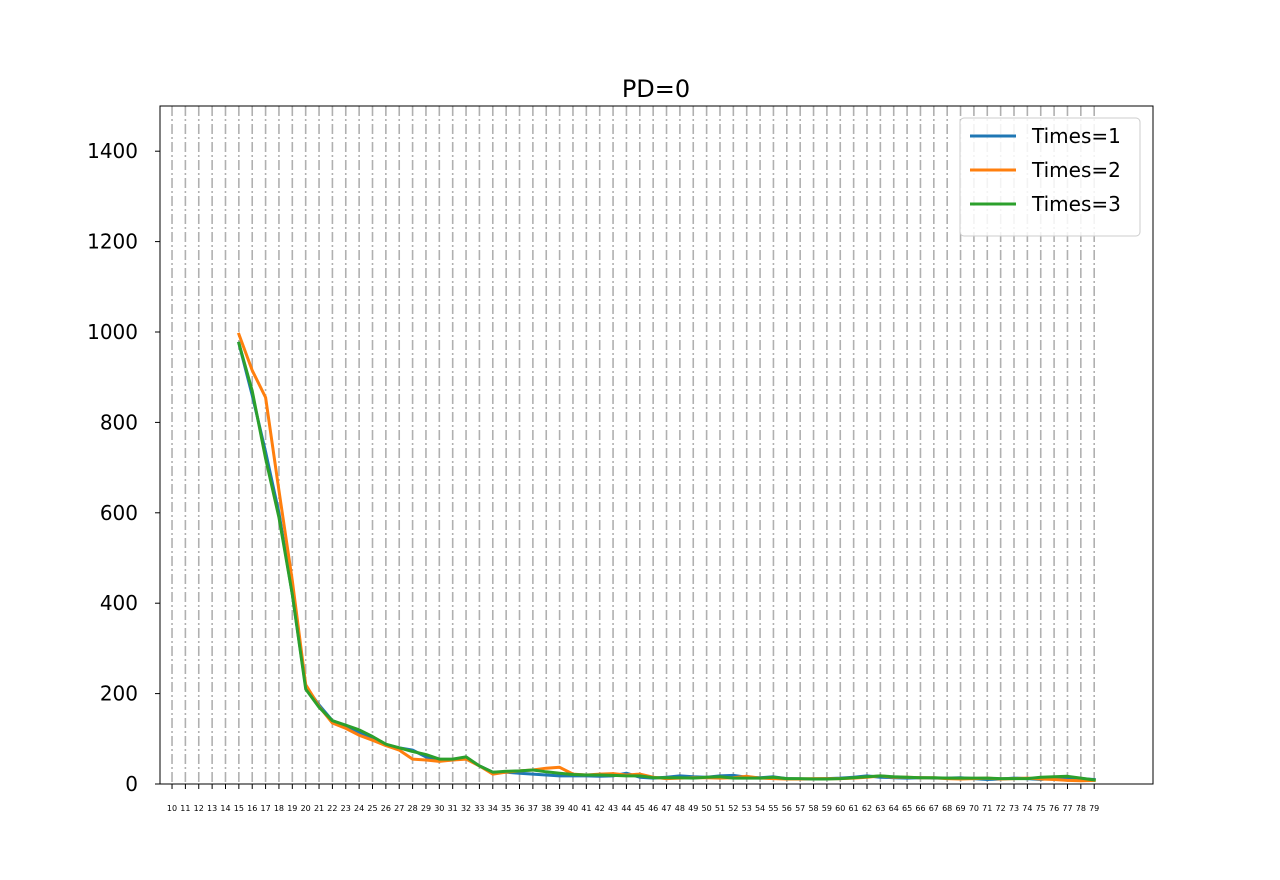 The image size is (1280, 880). What do you see at coordinates (974, 808) in the screenshot?
I see `x-tick-label: 70` at bounding box center [974, 808].